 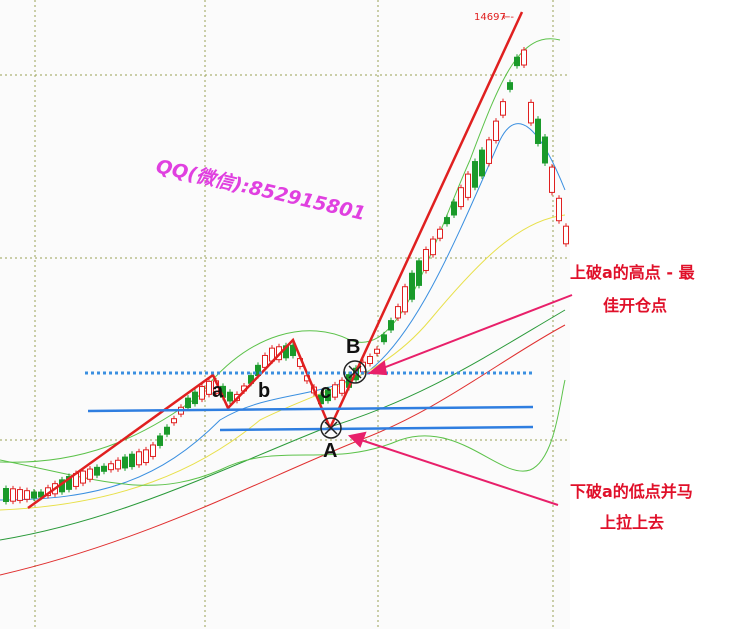 I want to click on annotation: 上拉上去, so click(x=632, y=522).